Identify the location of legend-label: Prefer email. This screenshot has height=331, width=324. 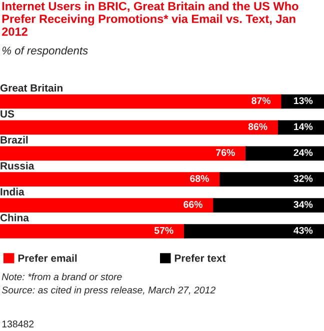
(47, 258).